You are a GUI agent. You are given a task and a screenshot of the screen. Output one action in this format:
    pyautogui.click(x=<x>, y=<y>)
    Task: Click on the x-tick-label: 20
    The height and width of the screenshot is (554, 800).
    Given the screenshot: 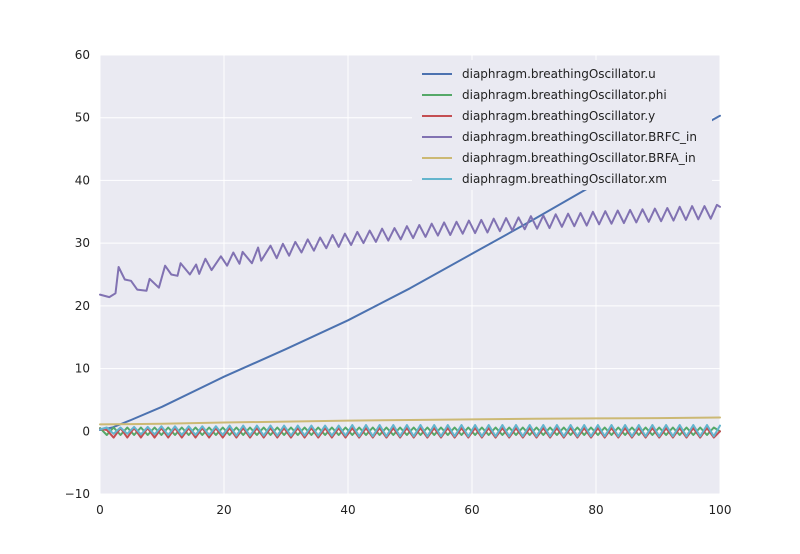 What is the action you would take?
    pyautogui.click(x=223, y=510)
    